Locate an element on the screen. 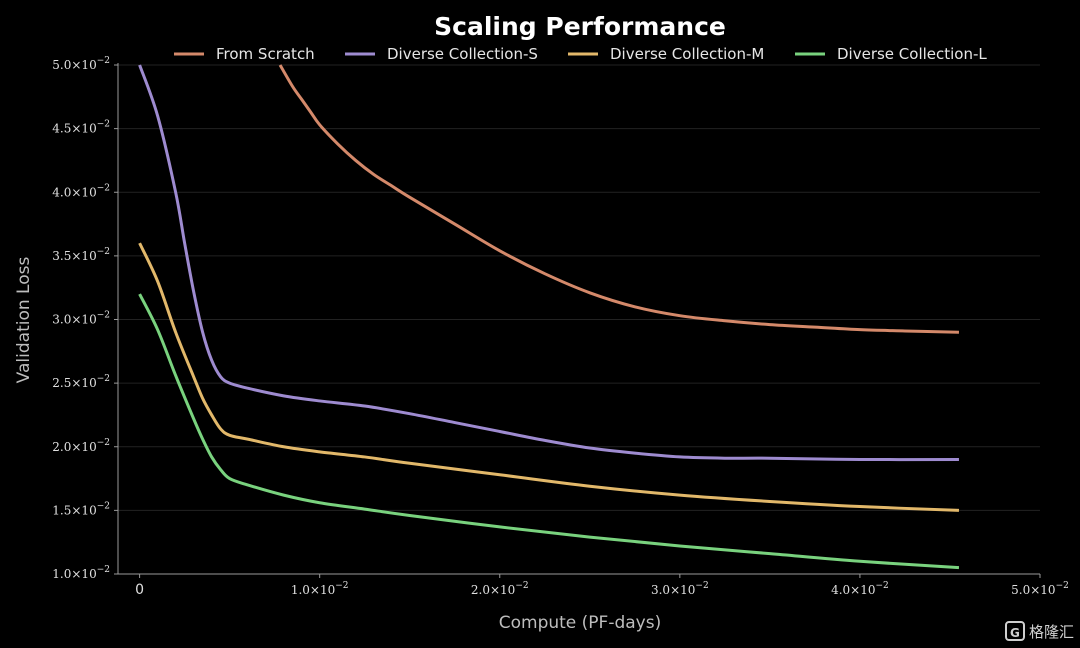 The width and height of the screenshot is (1080, 648). legend-label: Diverse Collection-L is located at coordinates (912, 54).